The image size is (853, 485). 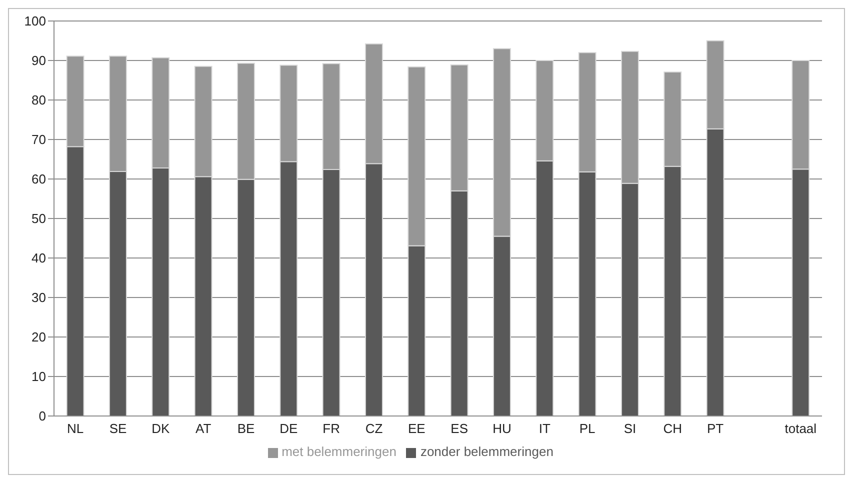 What do you see at coordinates (672, 428) in the screenshot?
I see `x-tick-label: CH` at bounding box center [672, 428].